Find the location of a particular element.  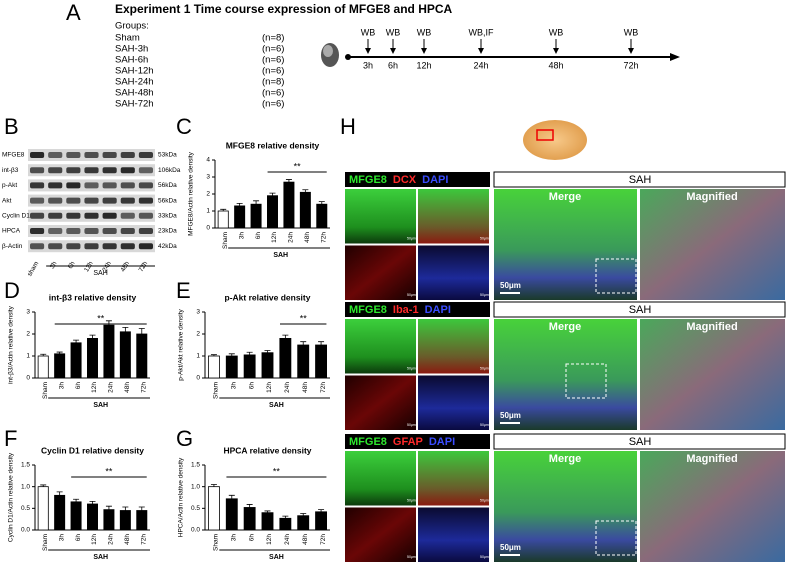

roi-box is located at coordinates (616, 276).